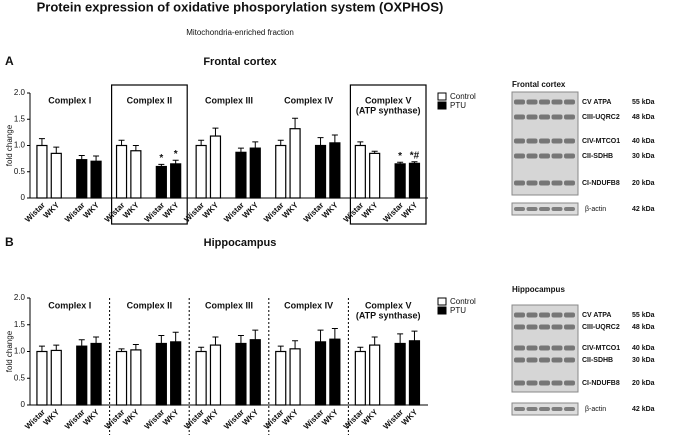 Image resolution: width=673 pixels, height=446 pixels. Describe the element at coordinates (643, 183) in the screenshot. I see `band-size: 20 kDa` at that location.